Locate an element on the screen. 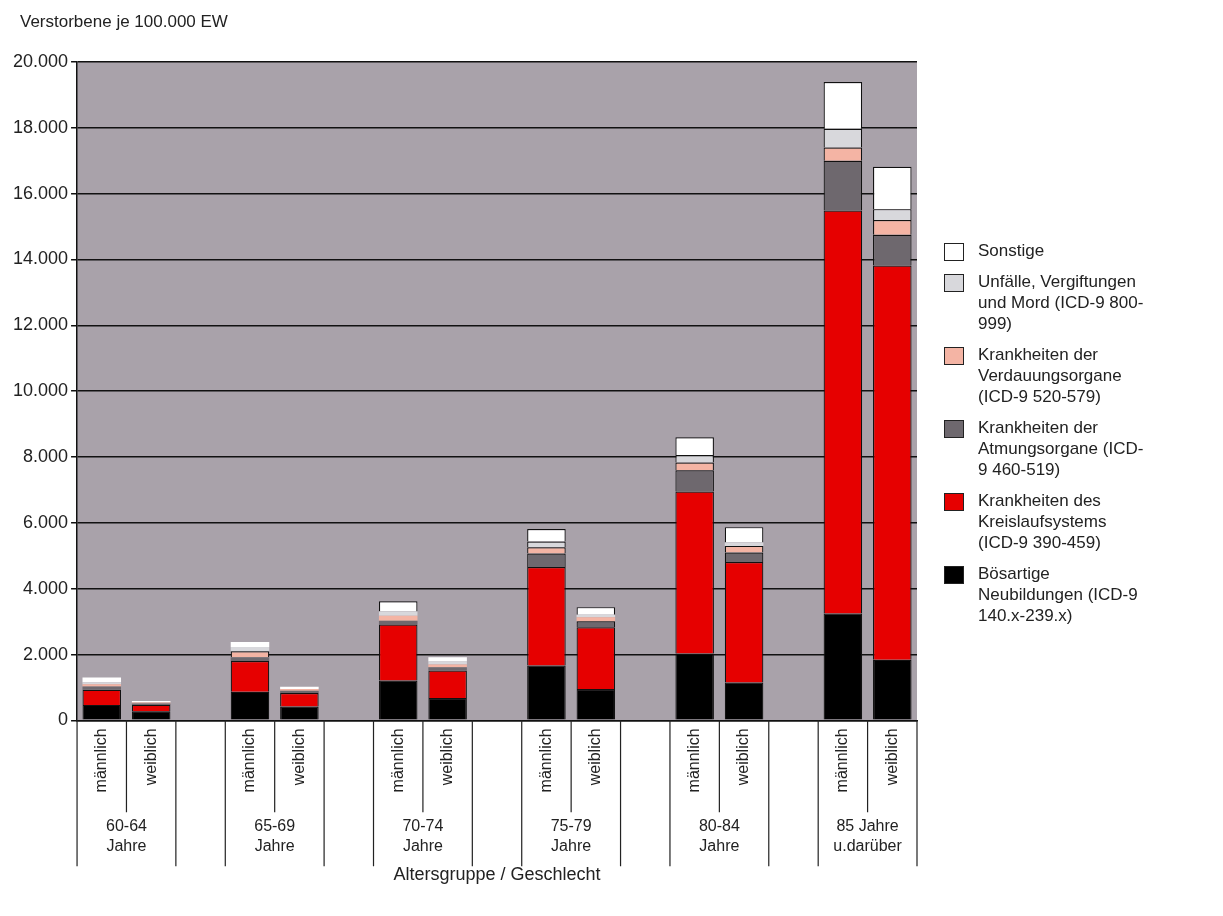 Image resolution: width=1223 pixels, height=916 pixels. y-tick-label: 4.000 is located at coordinates (46, 587).